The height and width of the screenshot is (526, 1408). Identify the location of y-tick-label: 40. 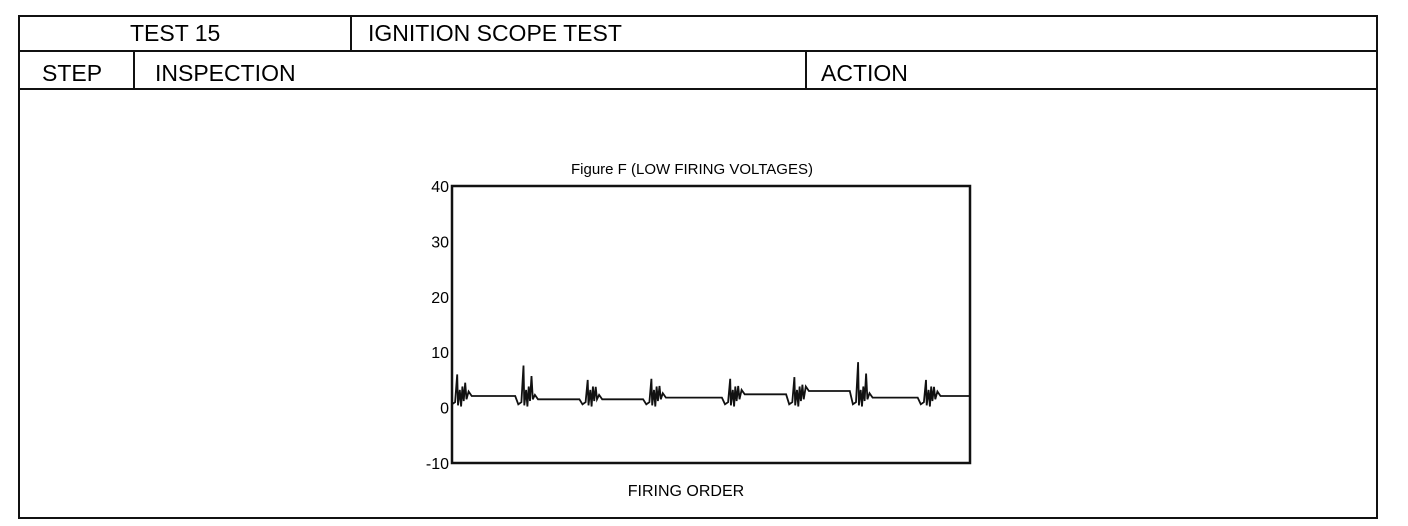
(440, 187).